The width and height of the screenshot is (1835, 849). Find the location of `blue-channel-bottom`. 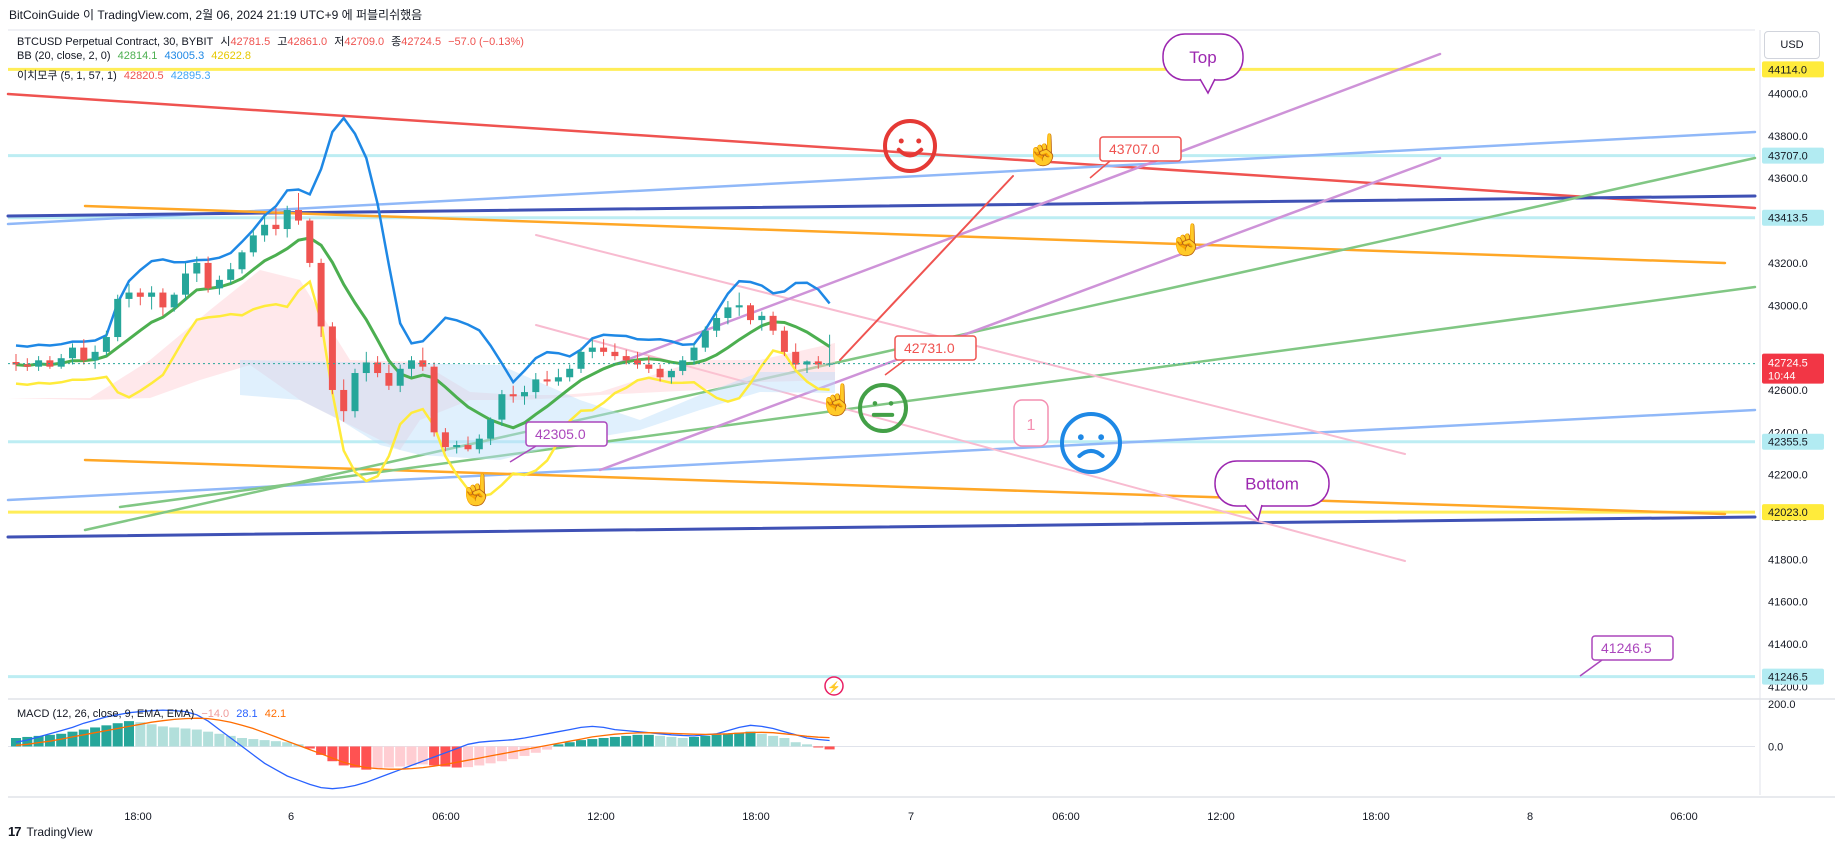

blue-channel-bottom is located at coordinates (881, 455).